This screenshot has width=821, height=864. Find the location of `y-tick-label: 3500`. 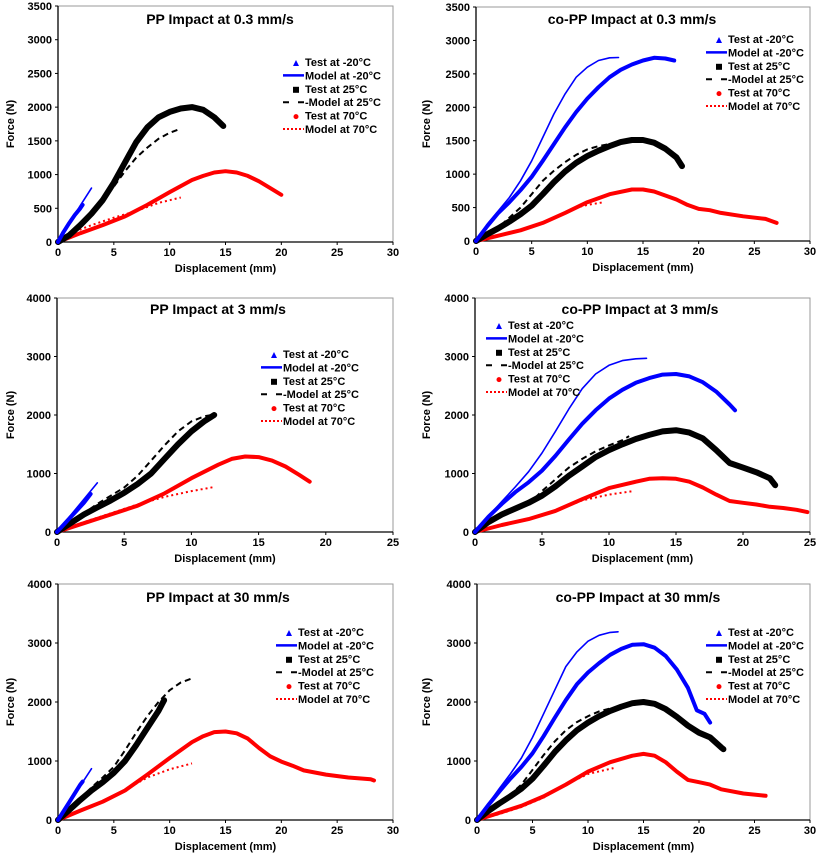

y-tick-label: 3500 is located at coordinates (40, 7).